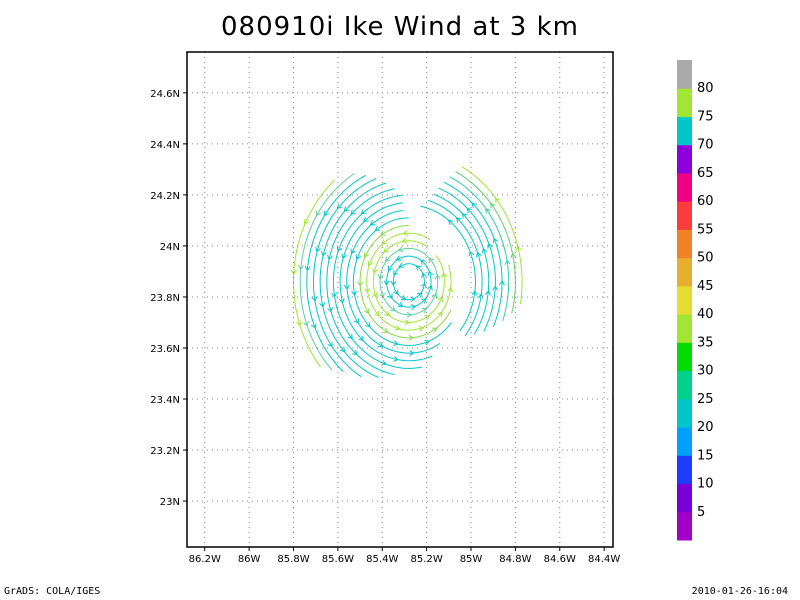 The image size is (800, 600). I want to click on lat-tick-label: 23.8N, so click(165, 298).